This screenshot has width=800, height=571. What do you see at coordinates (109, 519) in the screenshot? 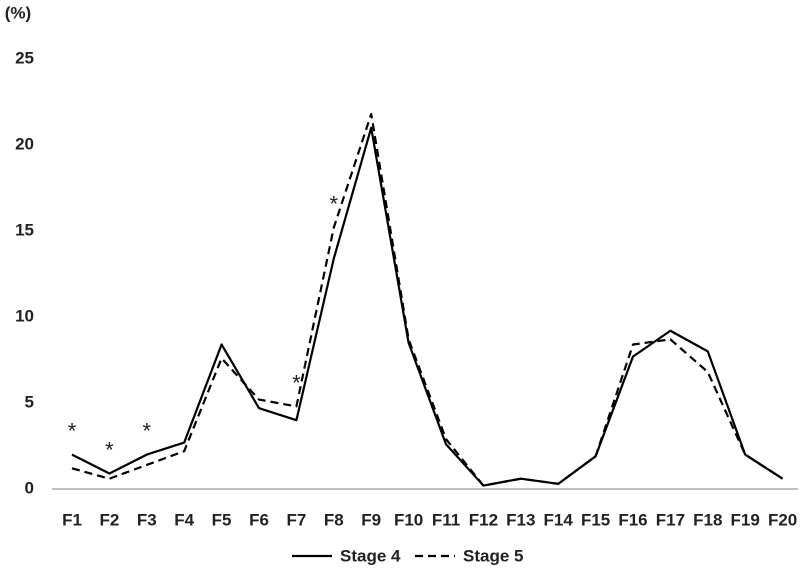
I see `x-tick-label: F2` at bounding box center [109, 519].